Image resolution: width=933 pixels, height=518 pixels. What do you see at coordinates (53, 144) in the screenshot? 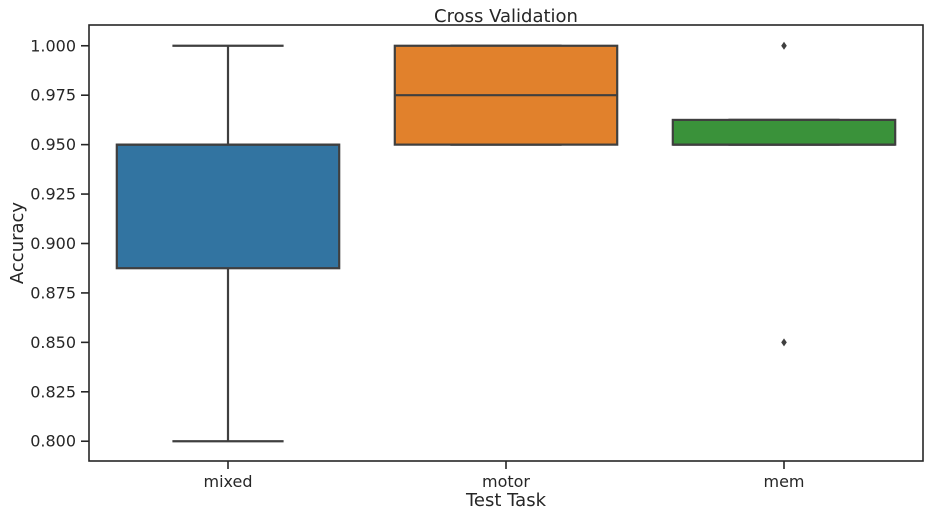
I see `y-tick-label: 0.950` at bounding box center [53, 144].